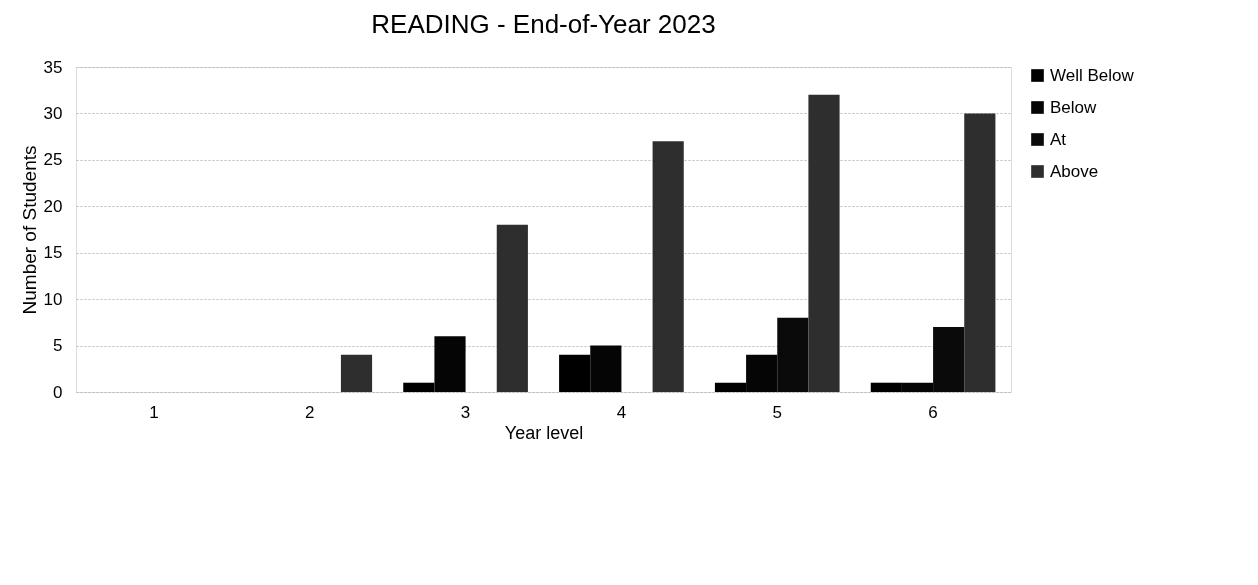  Describe the element at coordinates (1074, 107) in the screenshot. I see `legend-label: Below` at that location.